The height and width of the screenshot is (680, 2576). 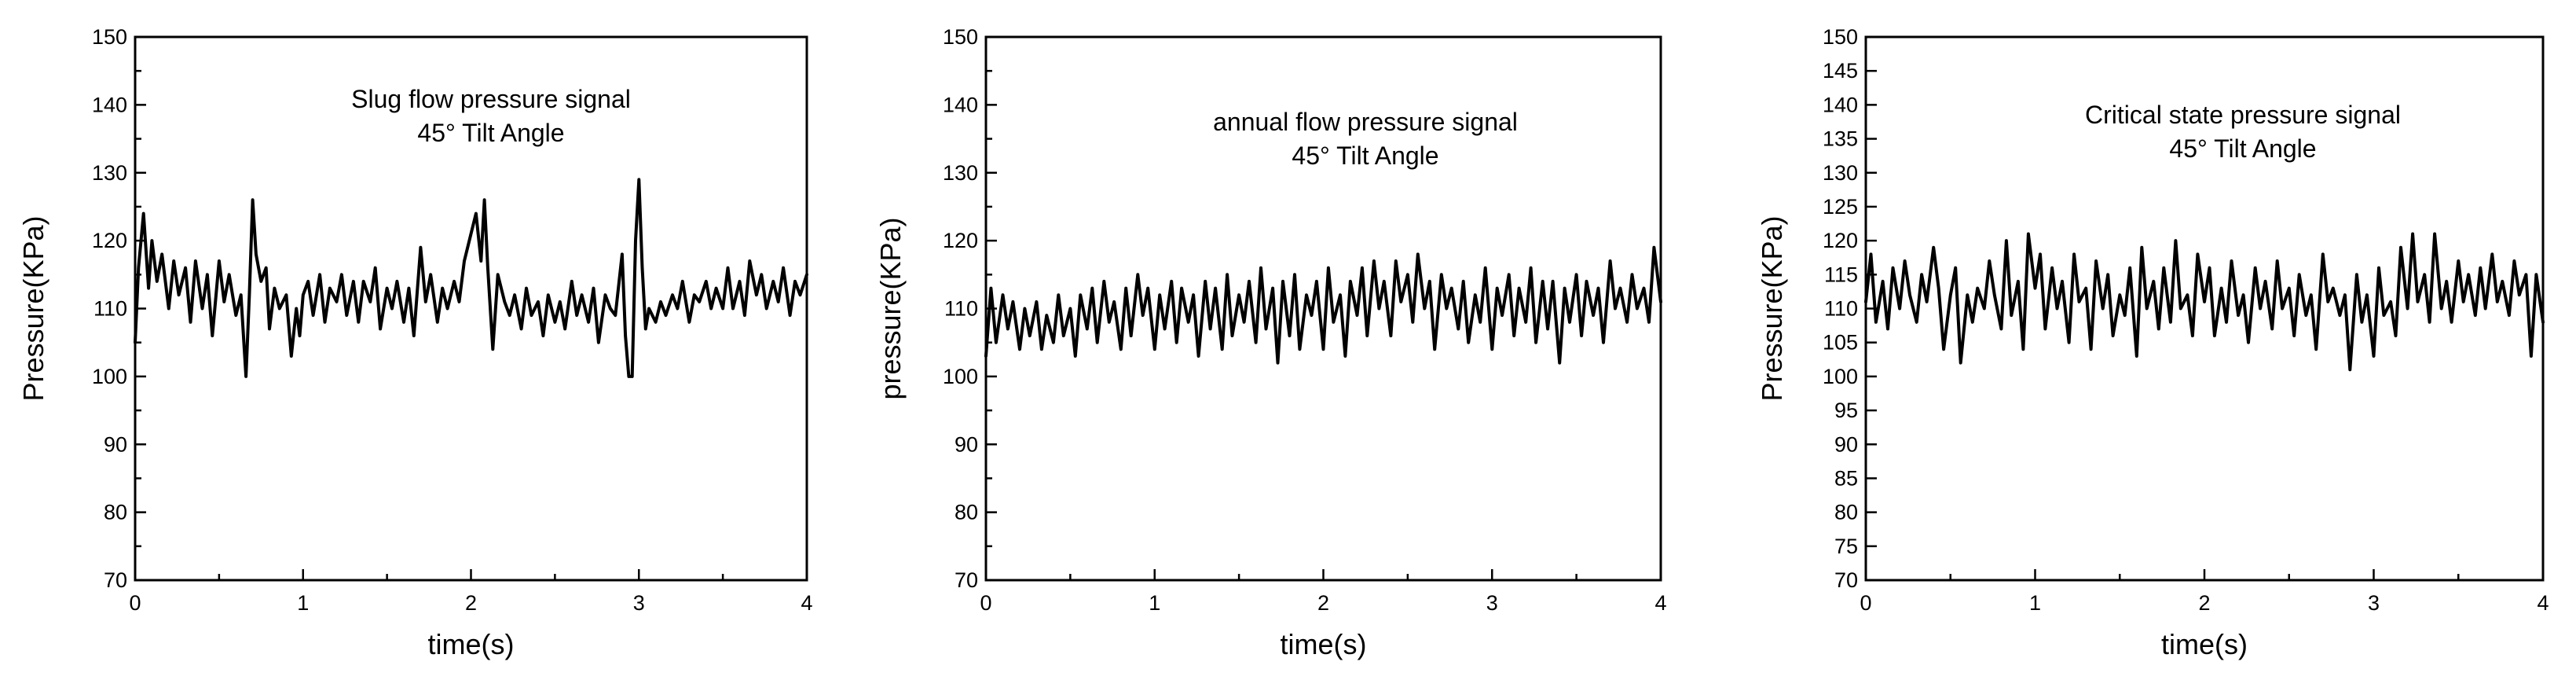 What do you see at coordinates (1840, 207) in the screenshot?
I see `y-tick-label: 125` at bounding box center [1840, 207].